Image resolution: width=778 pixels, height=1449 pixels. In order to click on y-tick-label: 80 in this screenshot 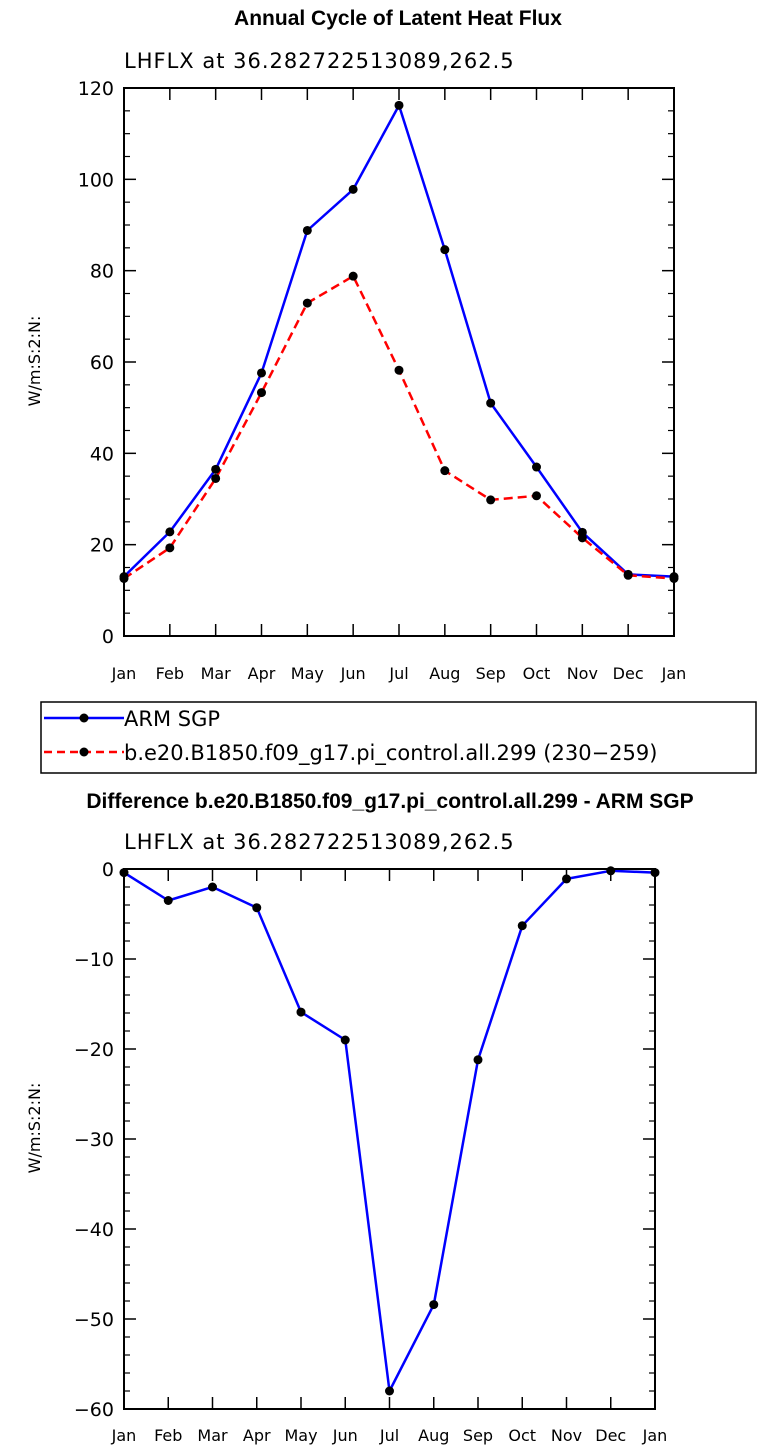, I will do `click(102, 272)`.